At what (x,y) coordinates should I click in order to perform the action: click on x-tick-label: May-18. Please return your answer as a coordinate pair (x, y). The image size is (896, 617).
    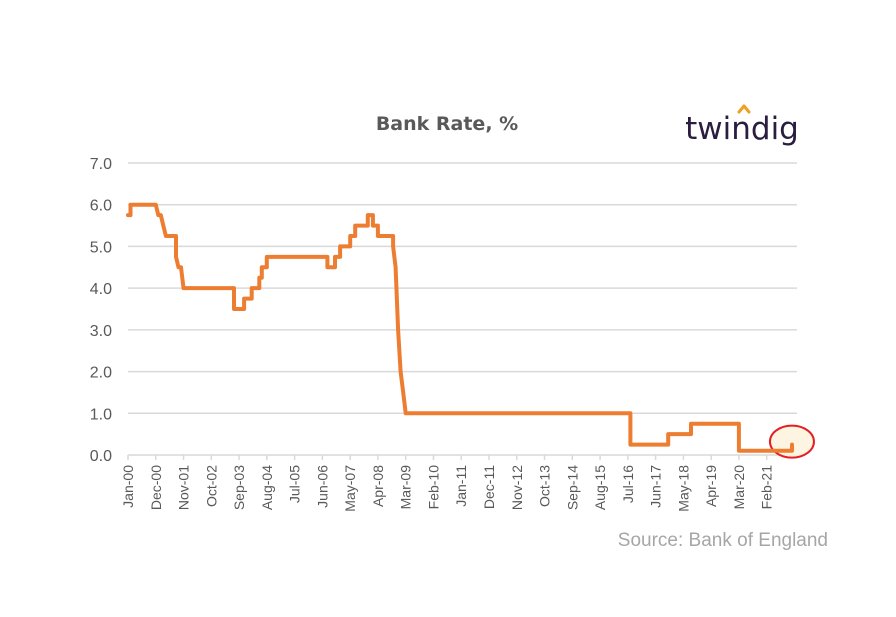
    Looking at the image, I should click on (683, 488).